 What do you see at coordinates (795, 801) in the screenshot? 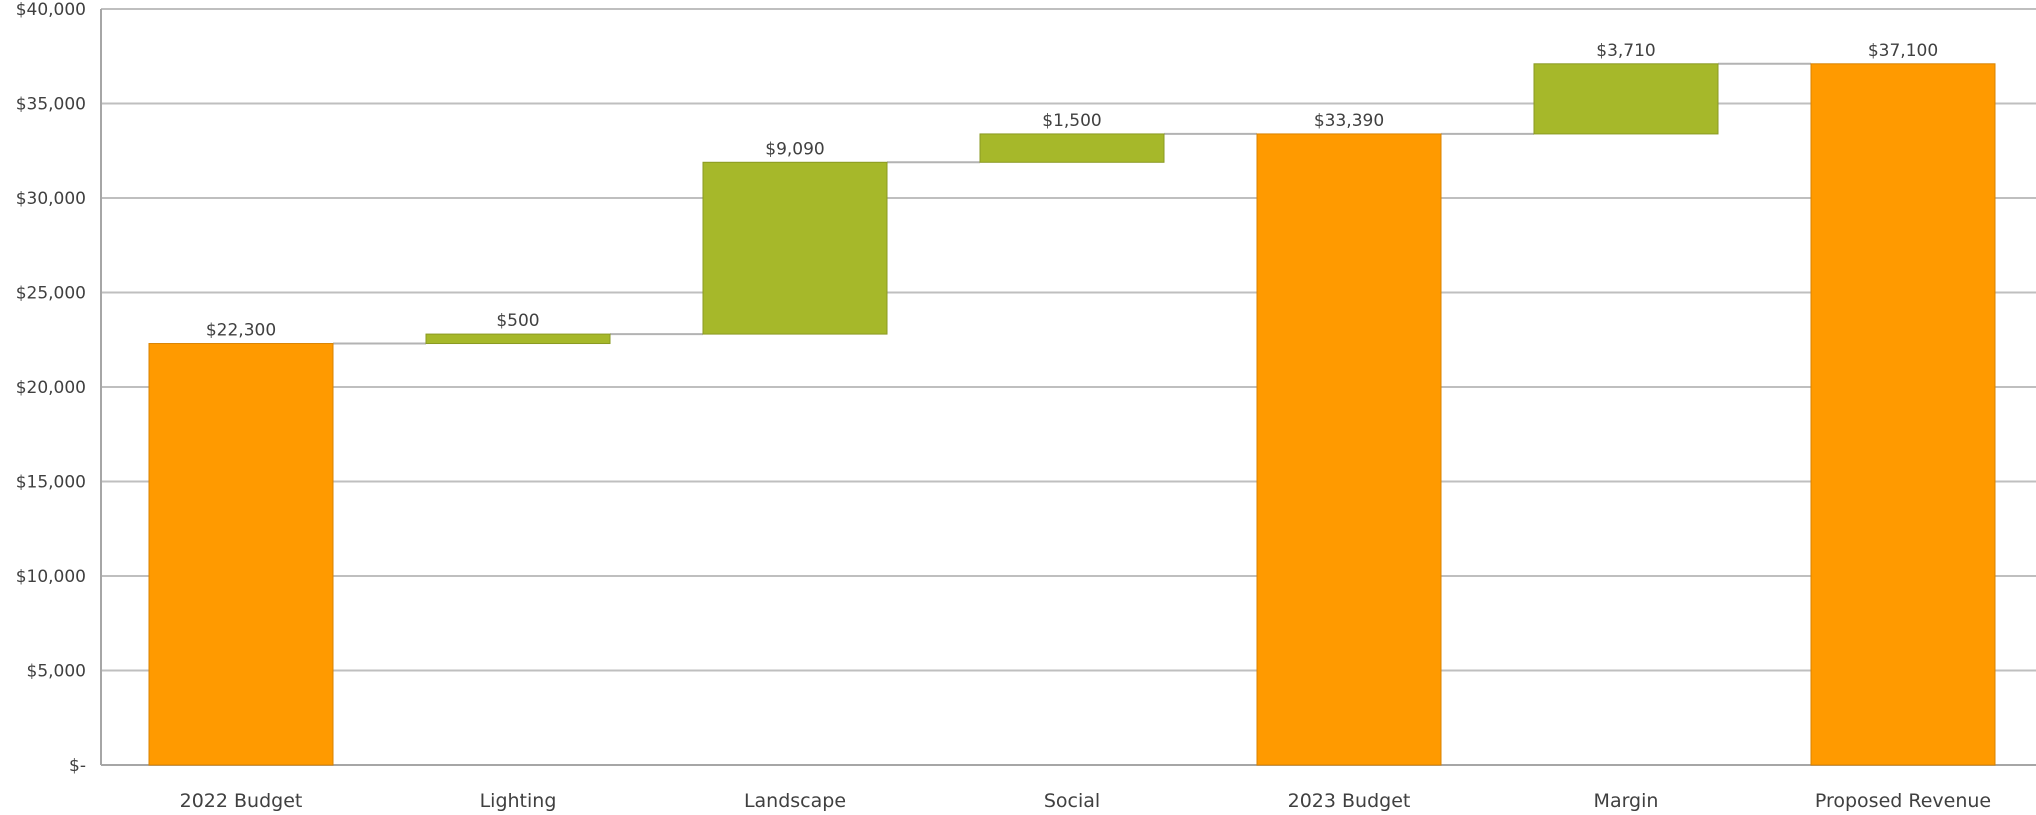
I see `category-label: Landscape` at bounding box center [795, 801].